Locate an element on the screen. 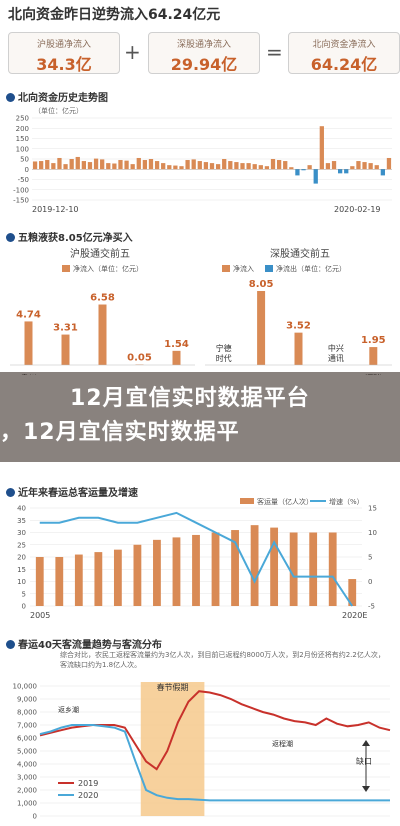 The image size is (400, 826). label-return-home: 返乡潮 is located at coordinates (68, 709).